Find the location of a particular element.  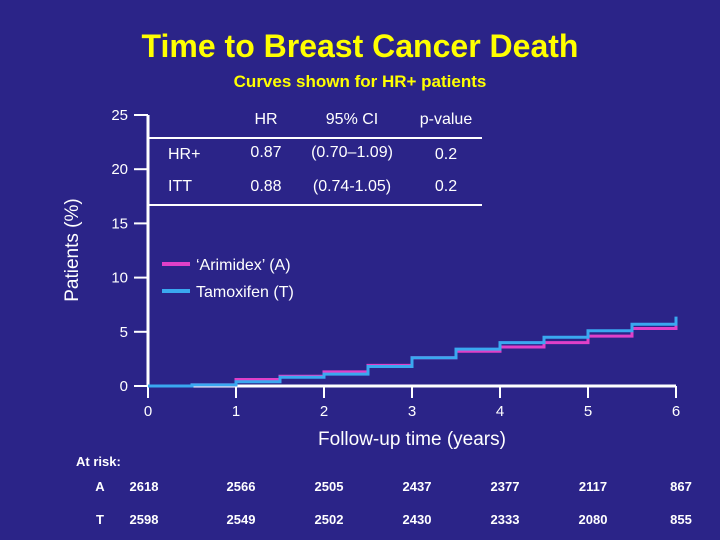

chart-subtitle: Curves shown for HR+ patients is located at coordinates (360, 81).